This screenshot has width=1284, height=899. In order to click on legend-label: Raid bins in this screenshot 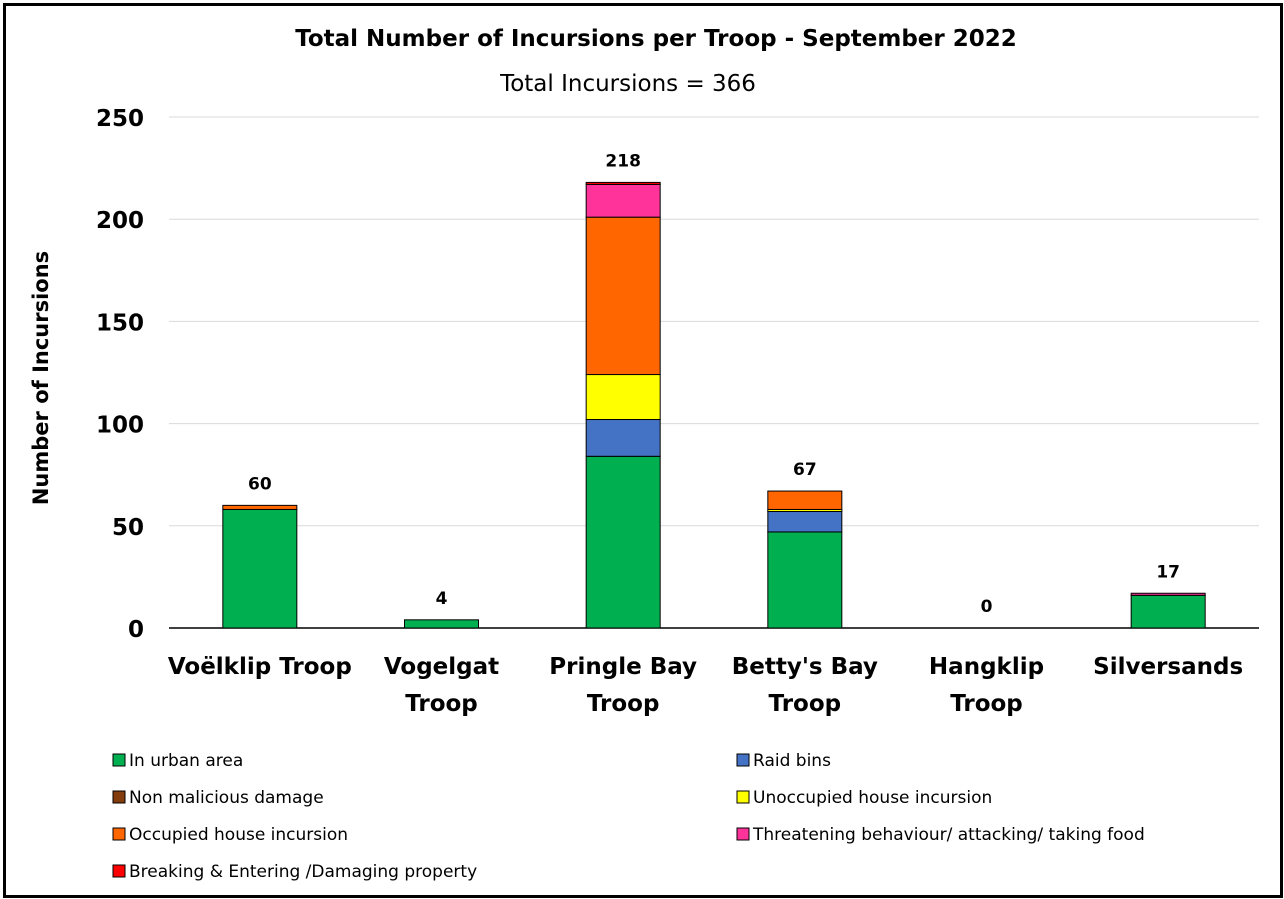, I will do `click(792, 761)`.